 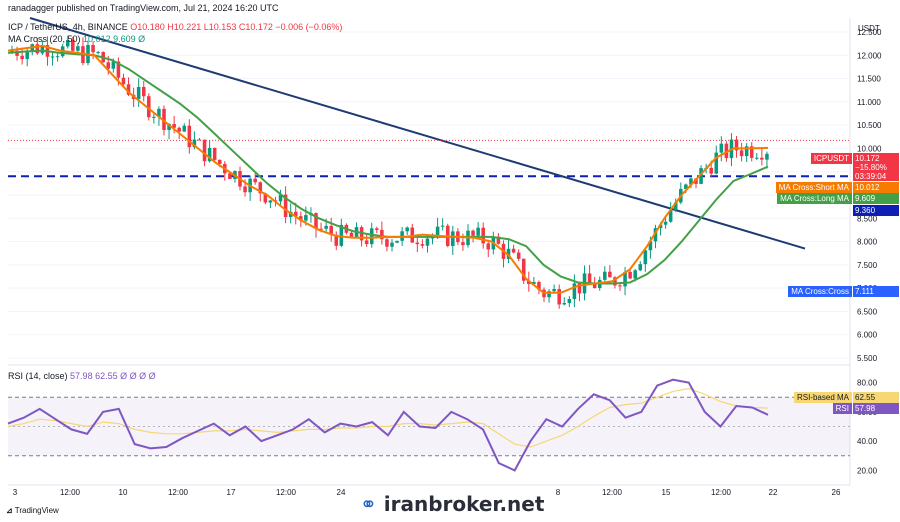 I want to click on cross-value: 7.111, so click(x=876, y=291).